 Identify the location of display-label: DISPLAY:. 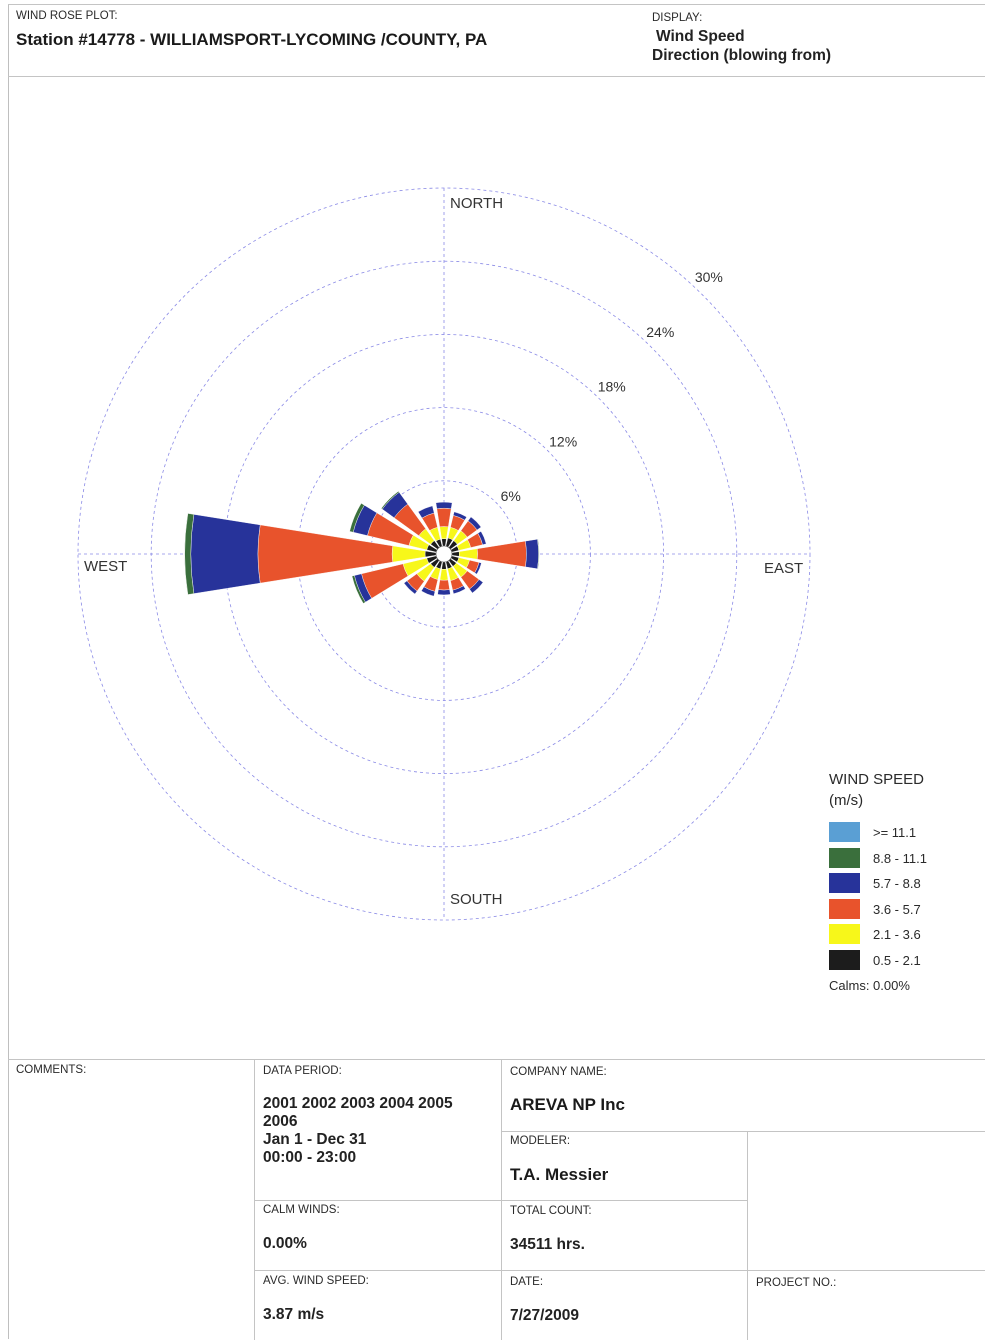
(677, 18).